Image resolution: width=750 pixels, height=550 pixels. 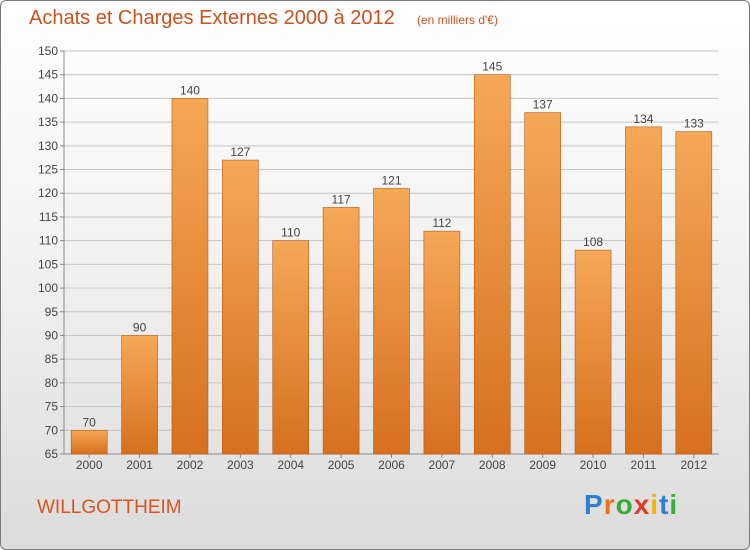 What do you see at coordinates (52, 430) in the screenshot?
I see `y-tick-label: 70` at bounding box center [52, 430].